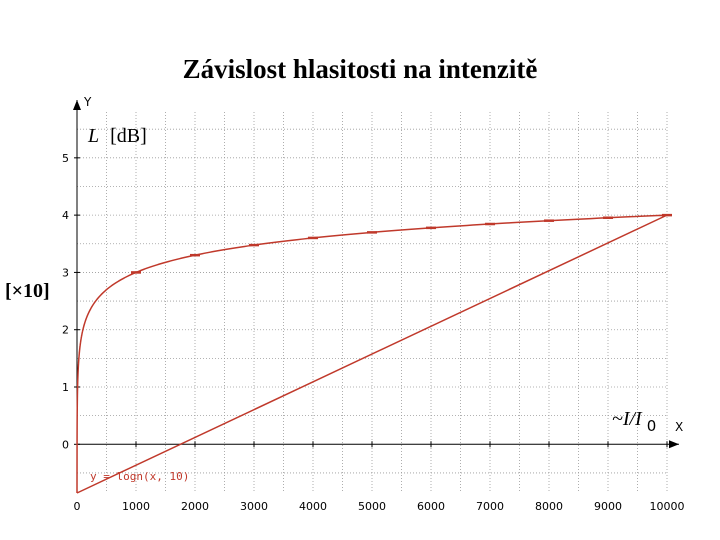 The image size is (720, 540). Describe the element at coordinates (136, 506) in the screenshot. I see `x-tick-label: 1000` at that location.